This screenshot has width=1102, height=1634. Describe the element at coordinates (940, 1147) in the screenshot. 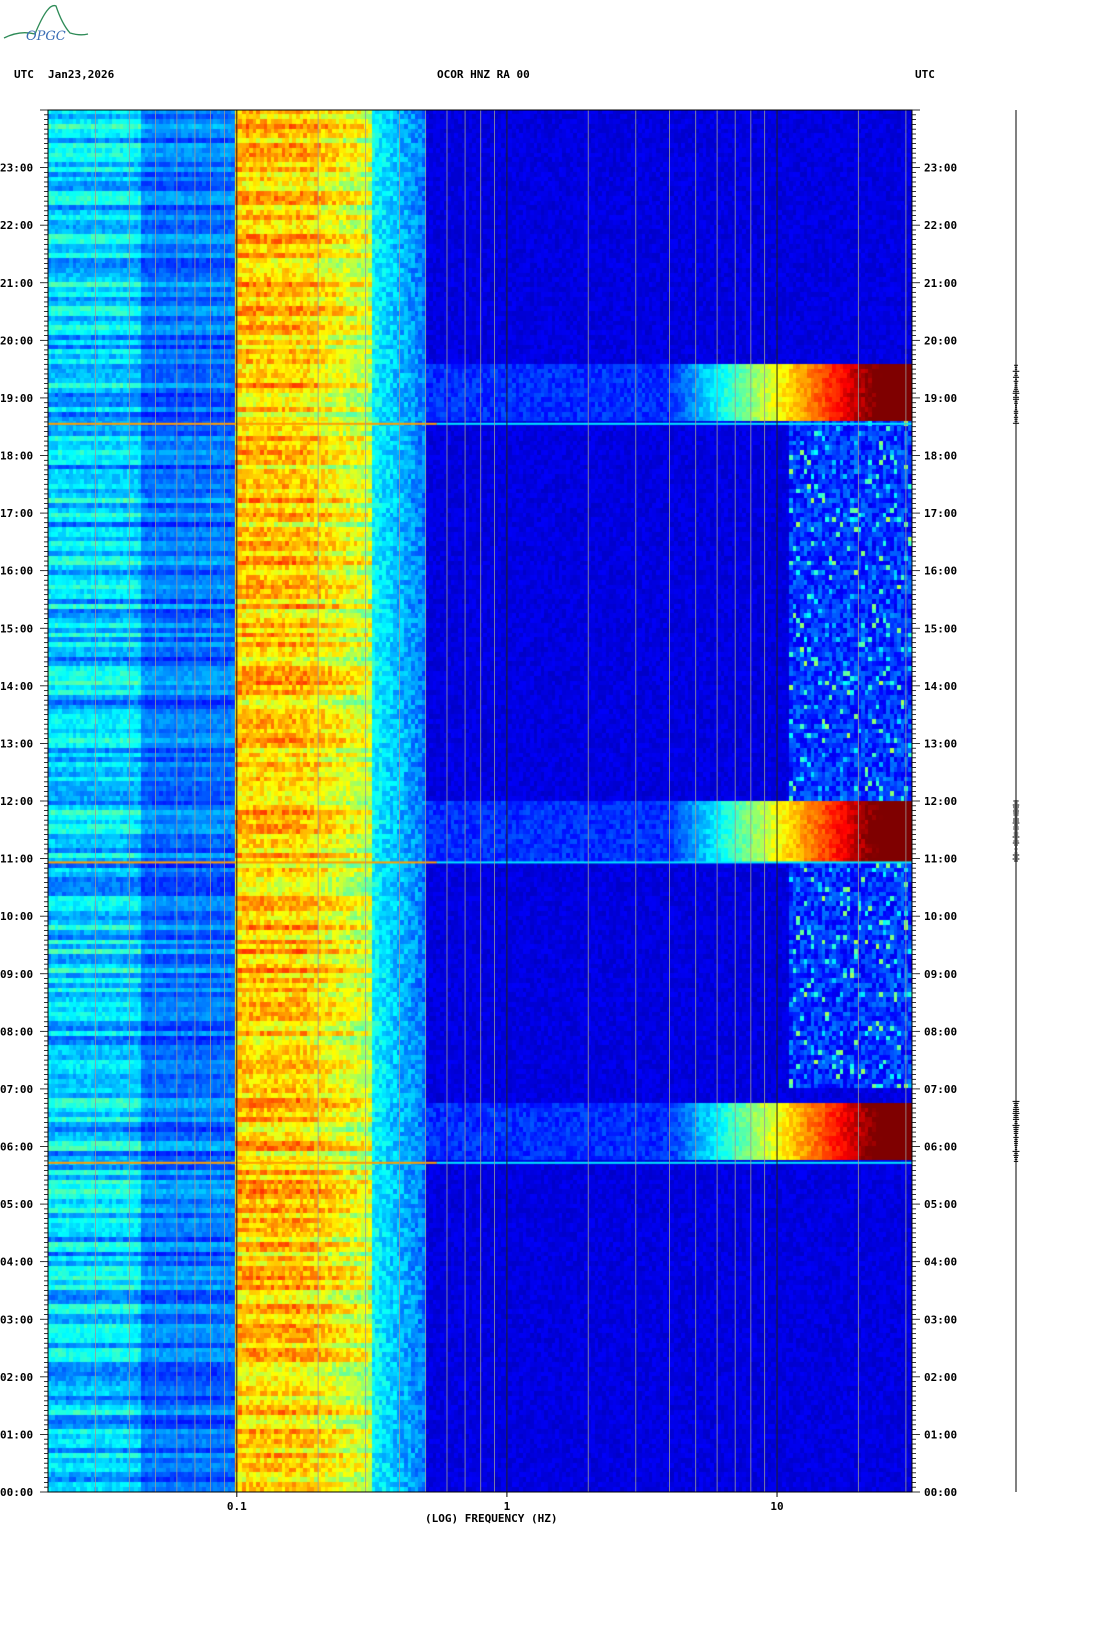

I see `y-tick-label-right: 06:00` at that location.